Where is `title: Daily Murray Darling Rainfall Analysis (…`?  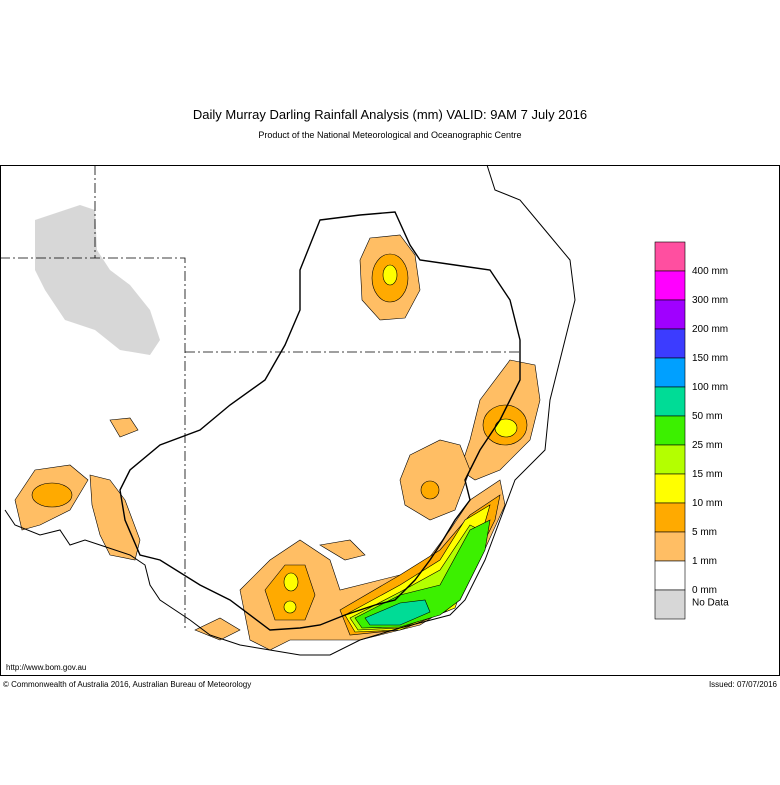 title: Daily Murray Darling Rainfall Analysis (… is located at coordinates (390, 114).